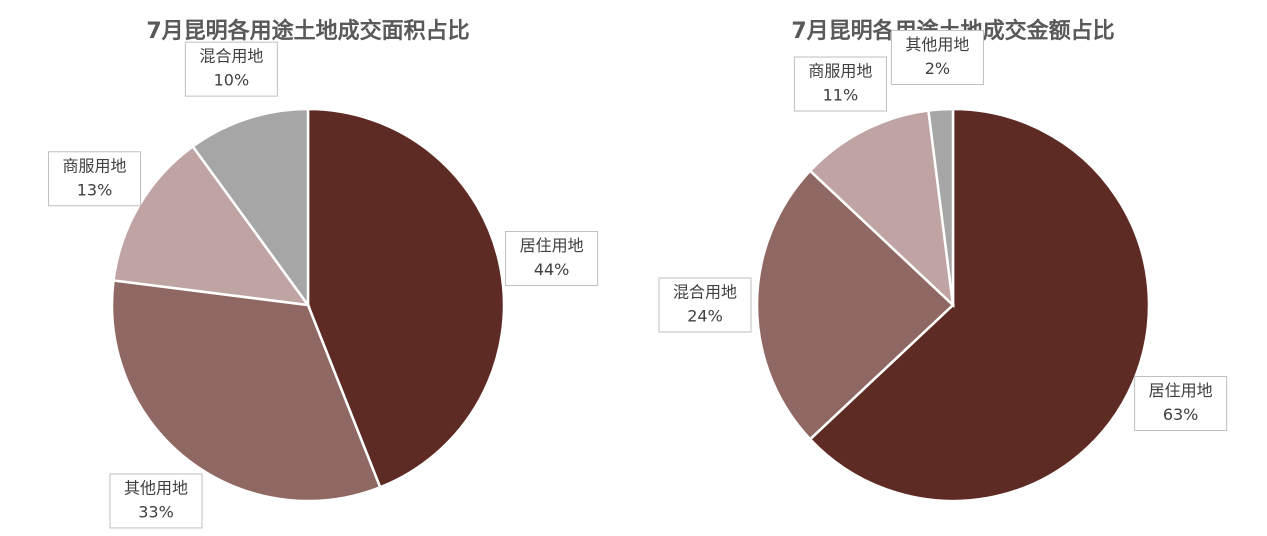  I want to click on data-label: 2%, so click(937, 68).